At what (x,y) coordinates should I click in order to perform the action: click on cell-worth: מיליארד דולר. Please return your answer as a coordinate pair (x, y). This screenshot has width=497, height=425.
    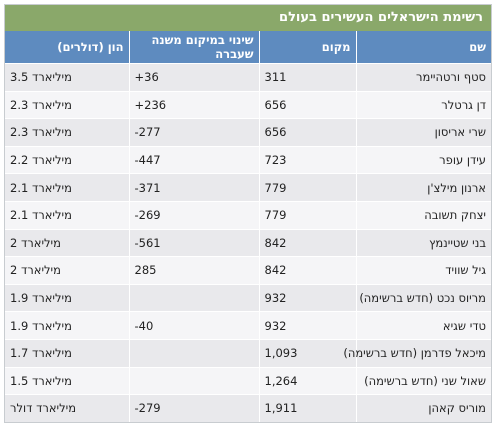
    Looking at the image, I should click on (67, 408).